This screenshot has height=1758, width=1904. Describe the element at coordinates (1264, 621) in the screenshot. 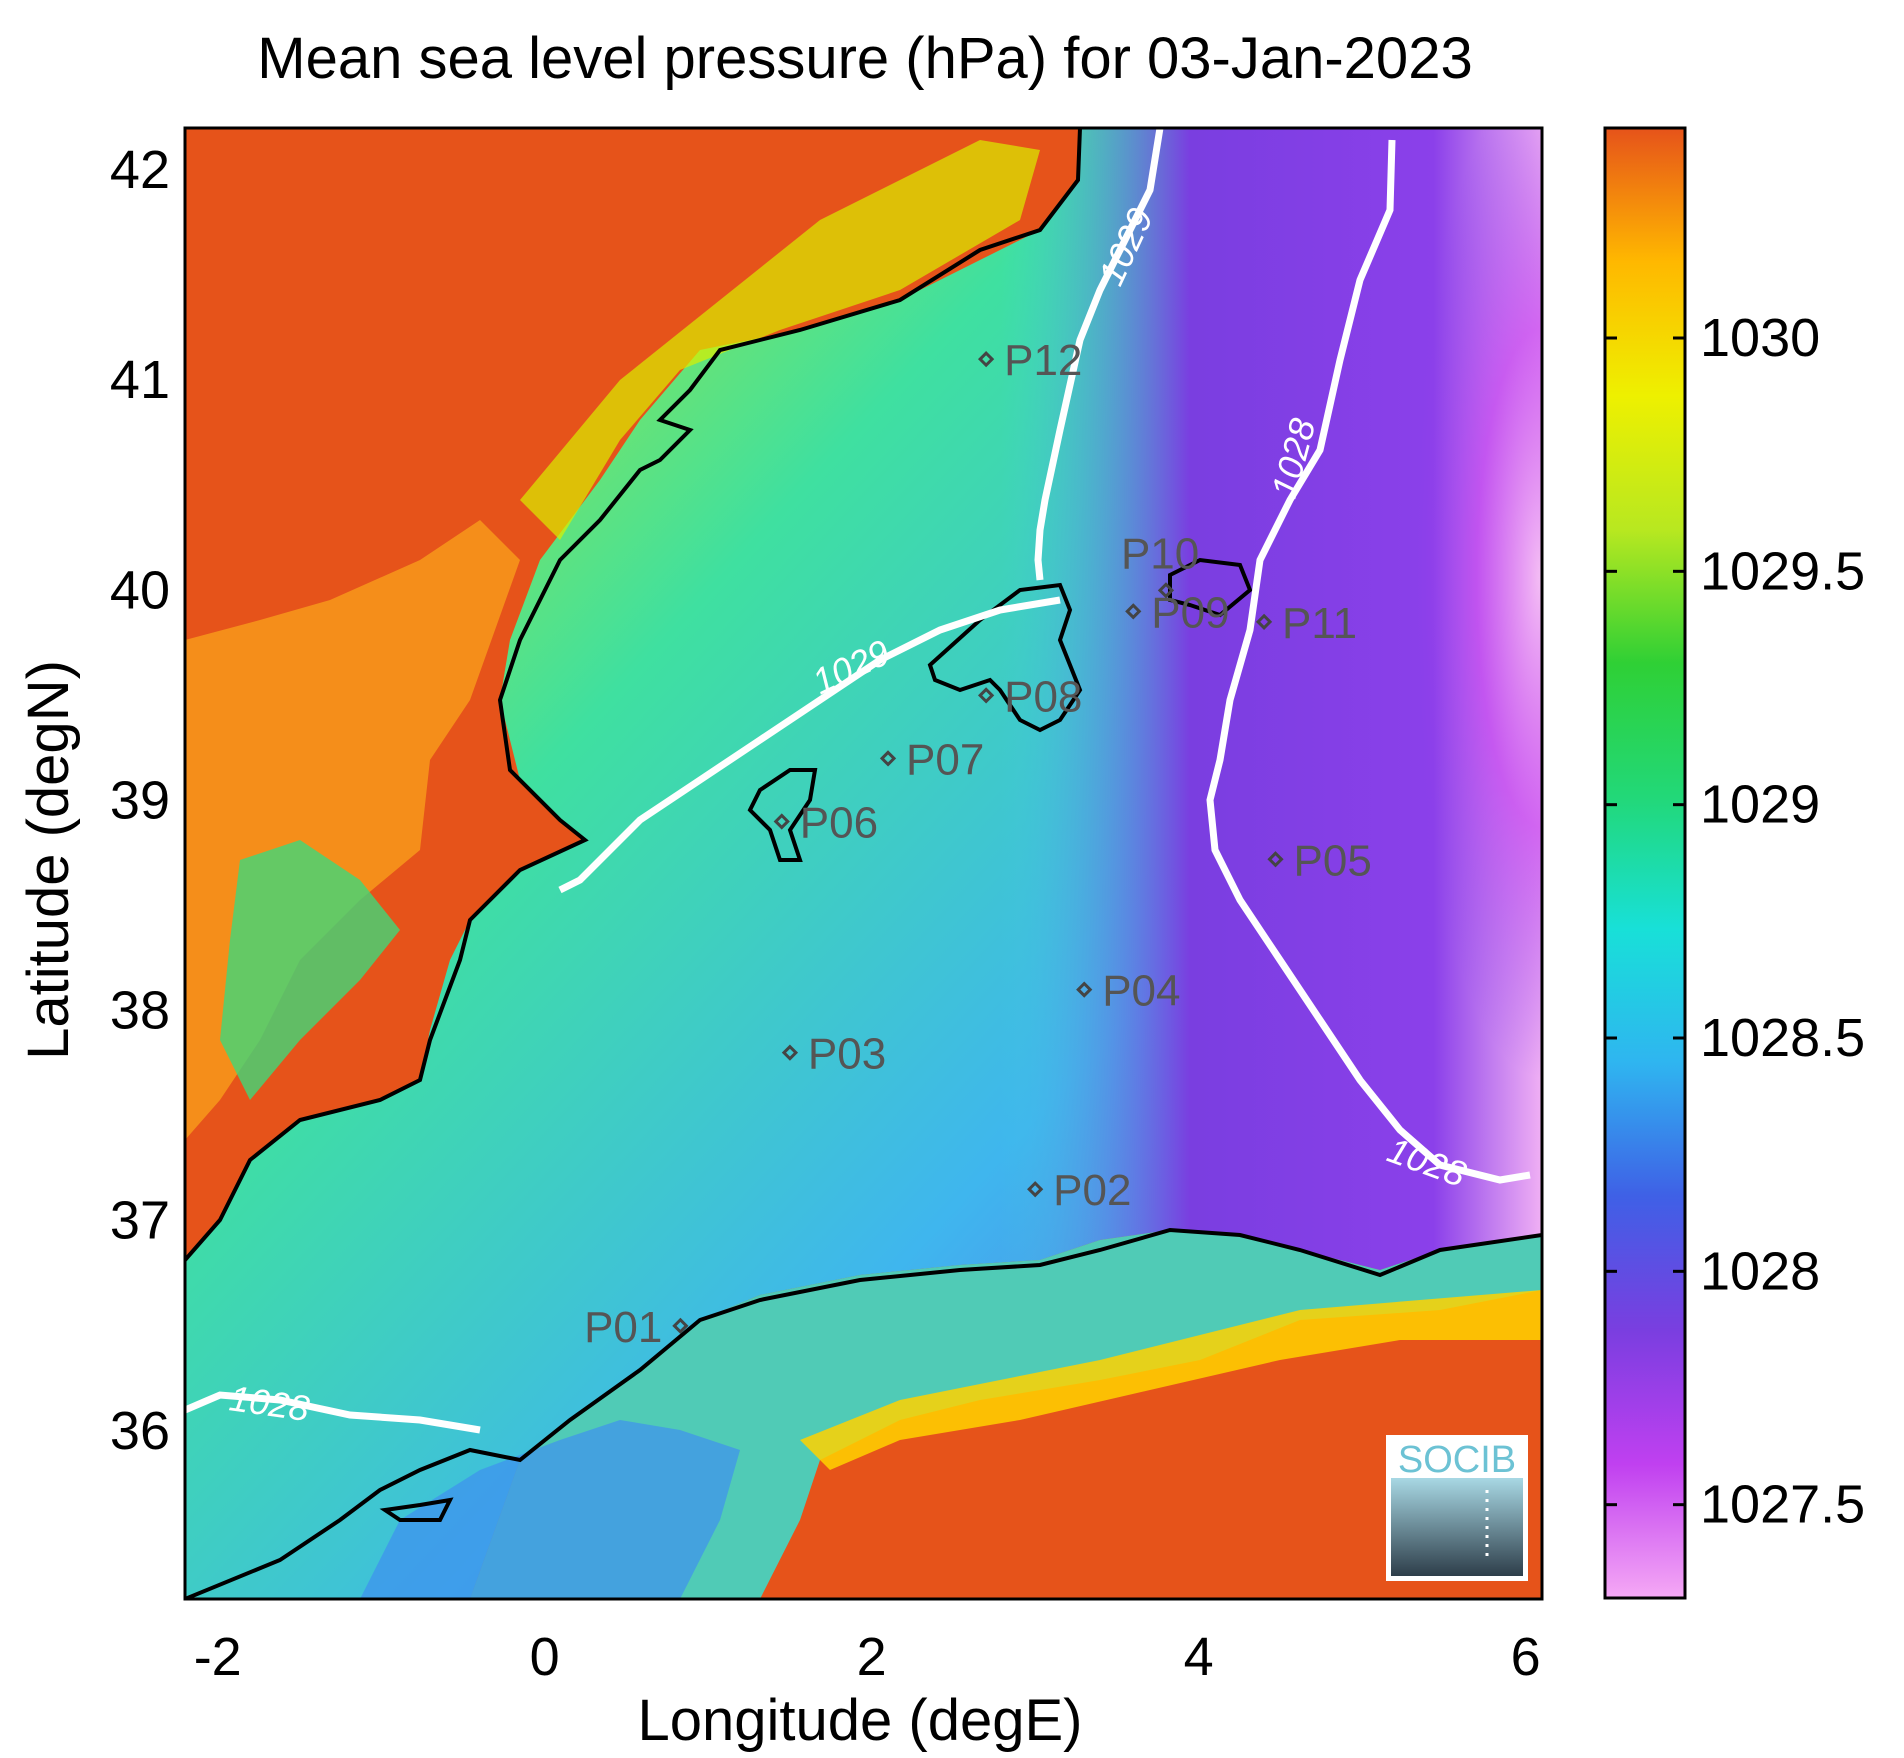

I see `station-marker-p11` at that location.